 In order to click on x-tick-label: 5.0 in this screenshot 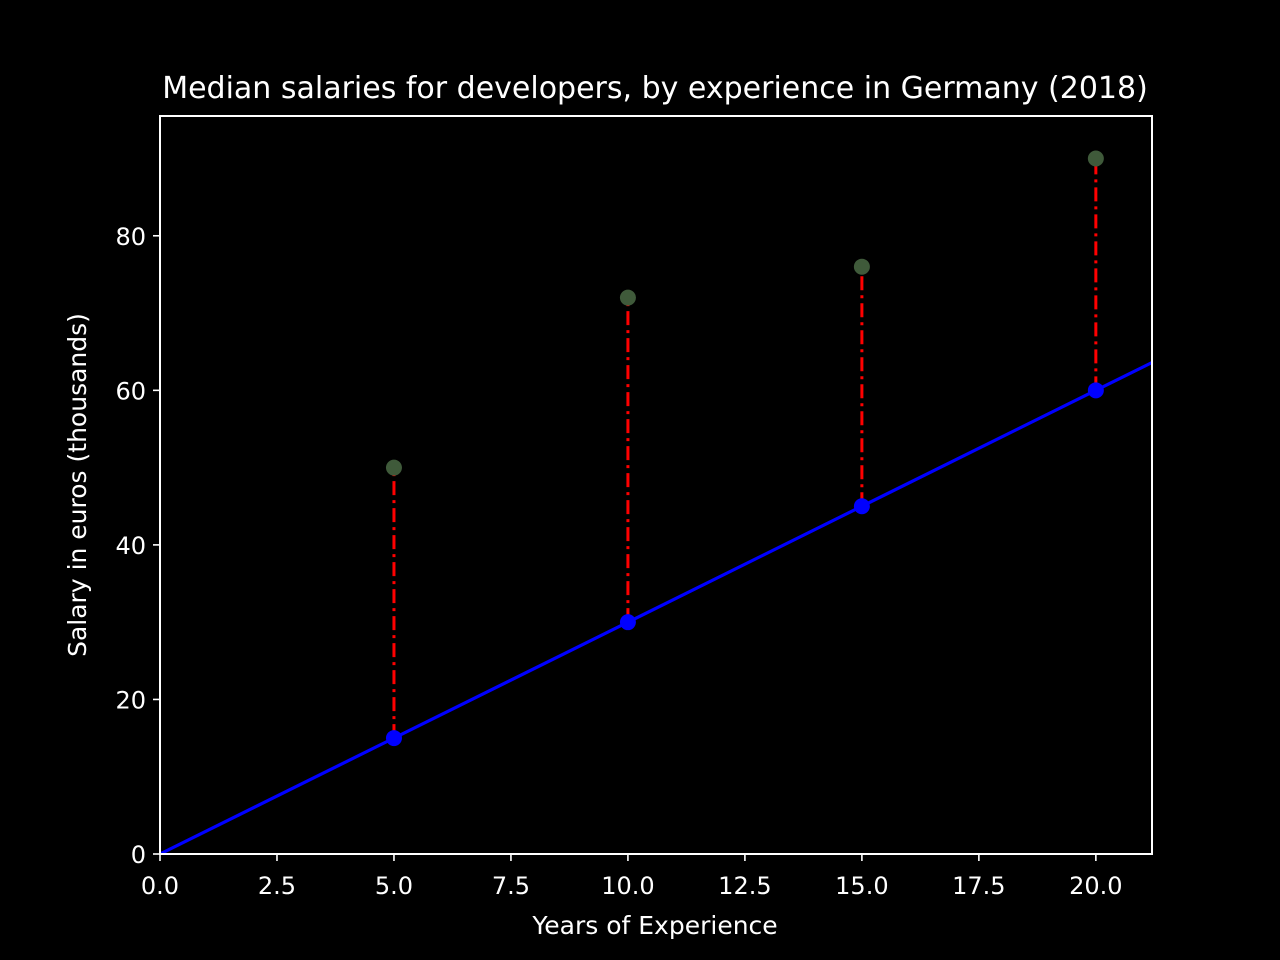, I will do `click(394, 886)`.